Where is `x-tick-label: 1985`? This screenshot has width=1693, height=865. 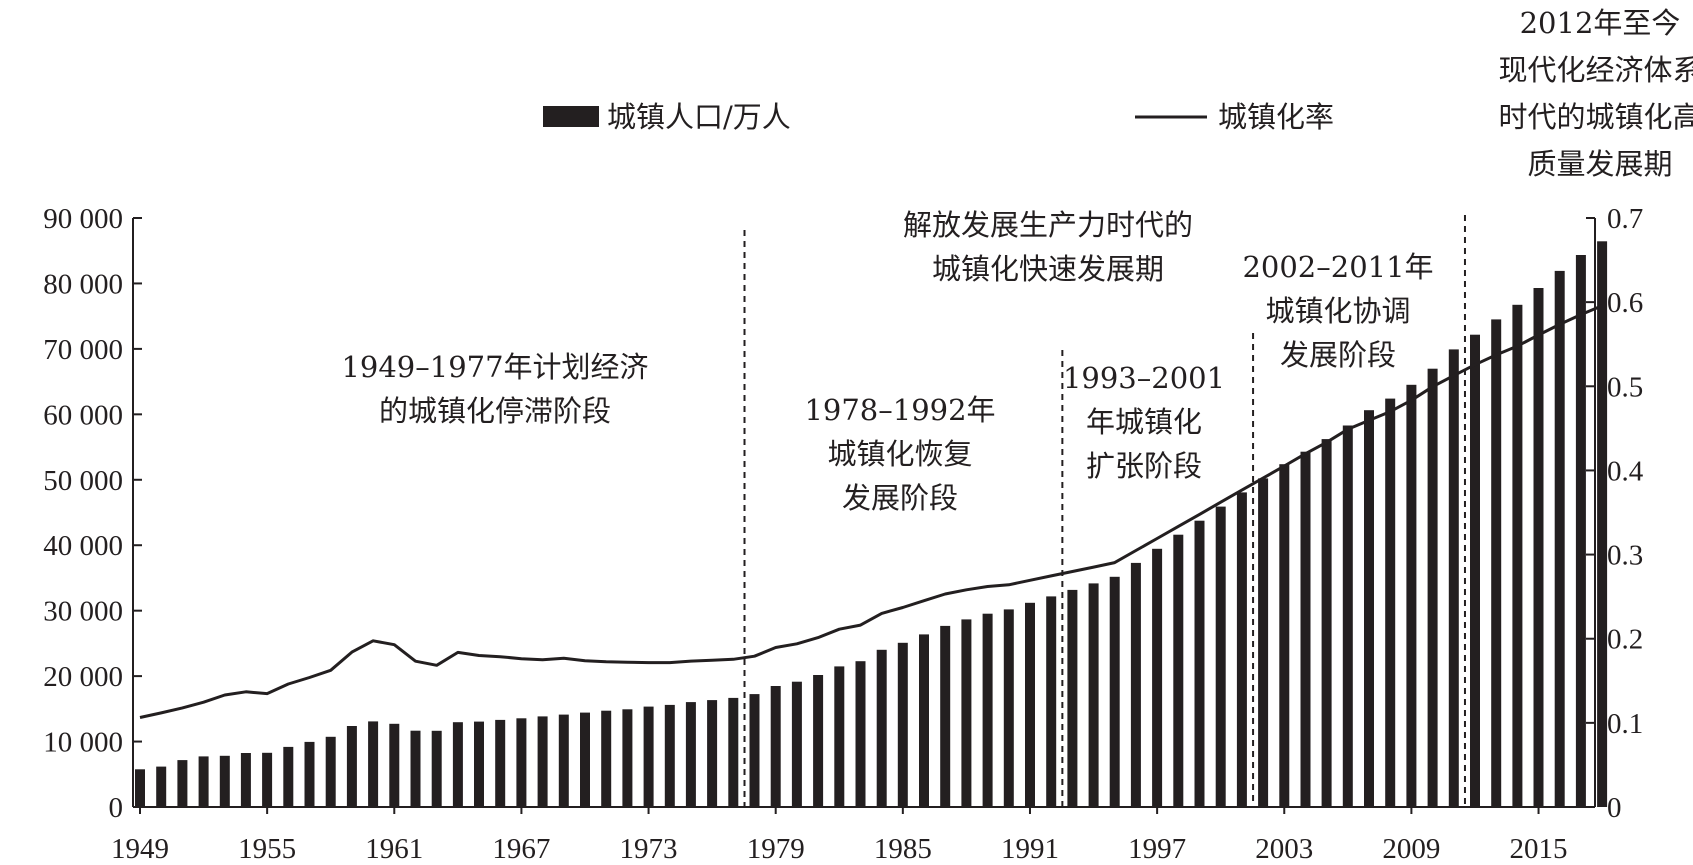
x-tick-label: 1985 is located at coordinates (903, 849).